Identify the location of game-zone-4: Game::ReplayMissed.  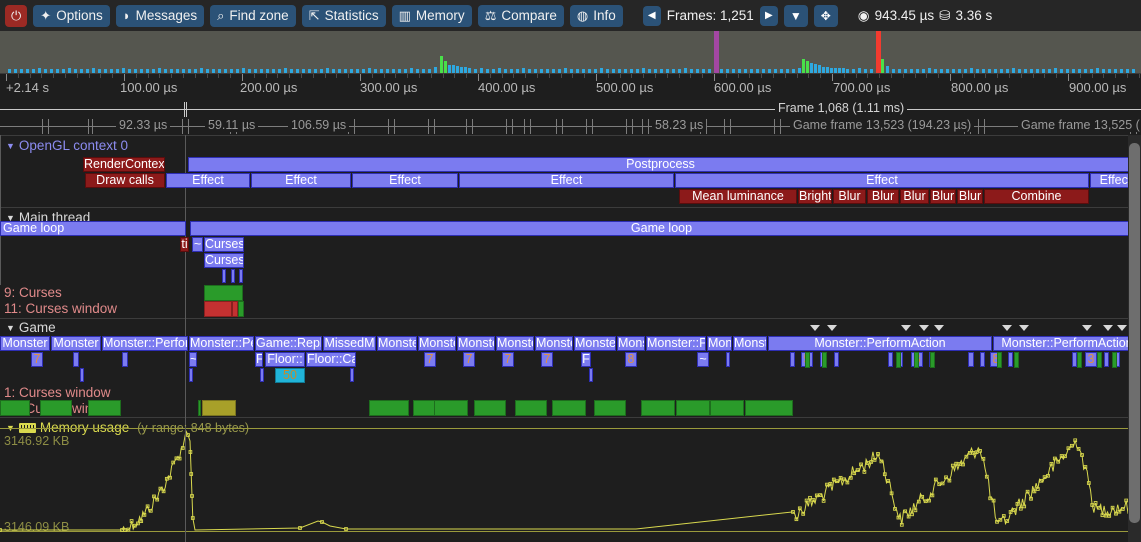
(288, 343).